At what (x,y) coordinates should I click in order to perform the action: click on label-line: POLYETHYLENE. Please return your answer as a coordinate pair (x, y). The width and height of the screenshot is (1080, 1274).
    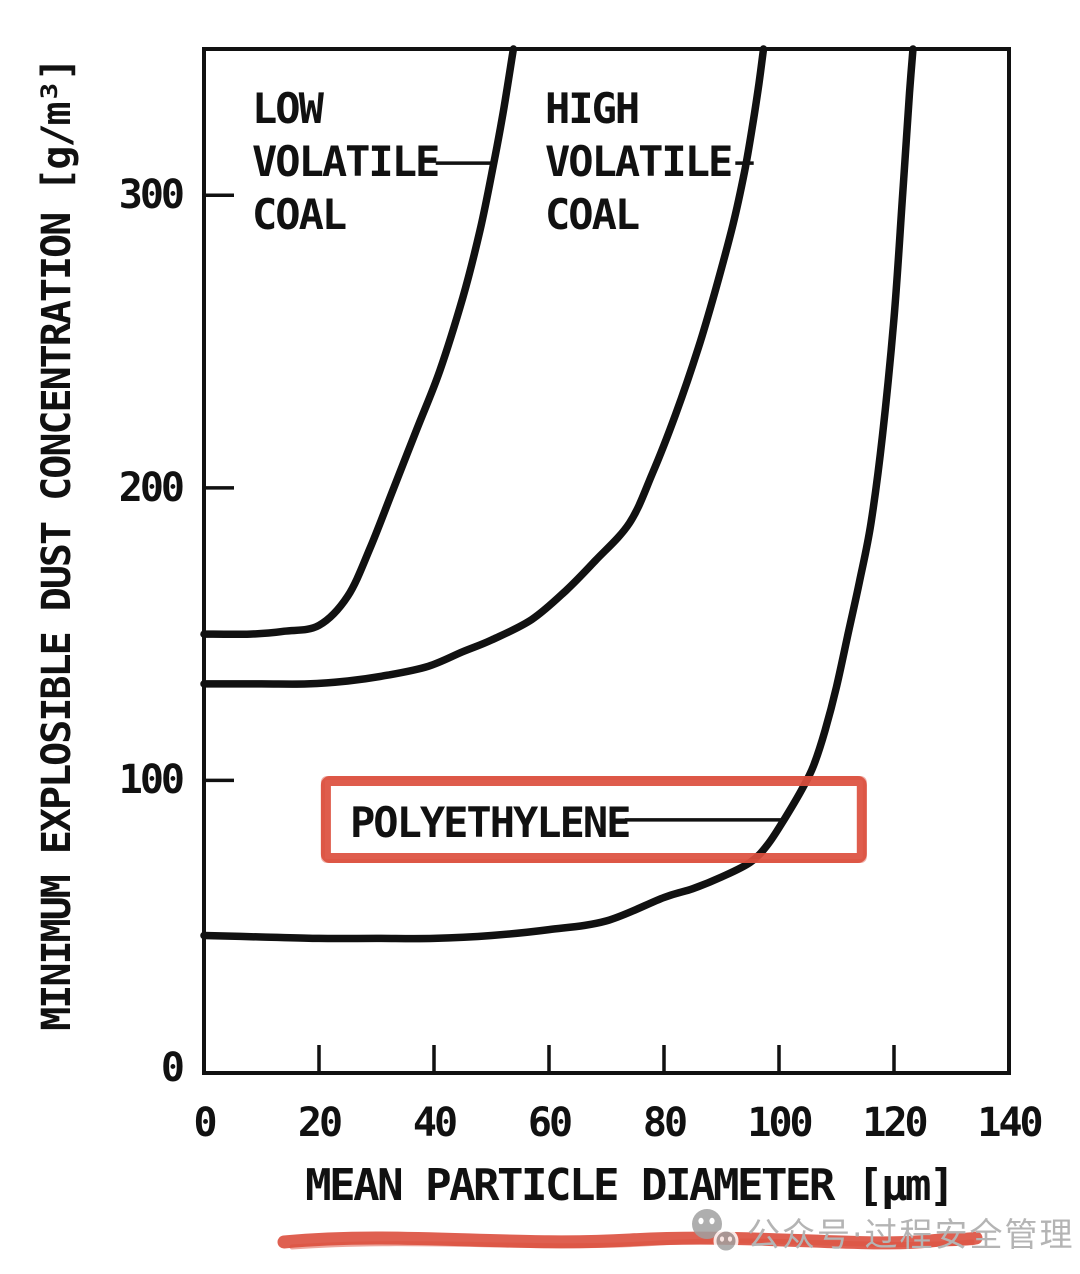
    Looking at the image, I should click on (490, 822).